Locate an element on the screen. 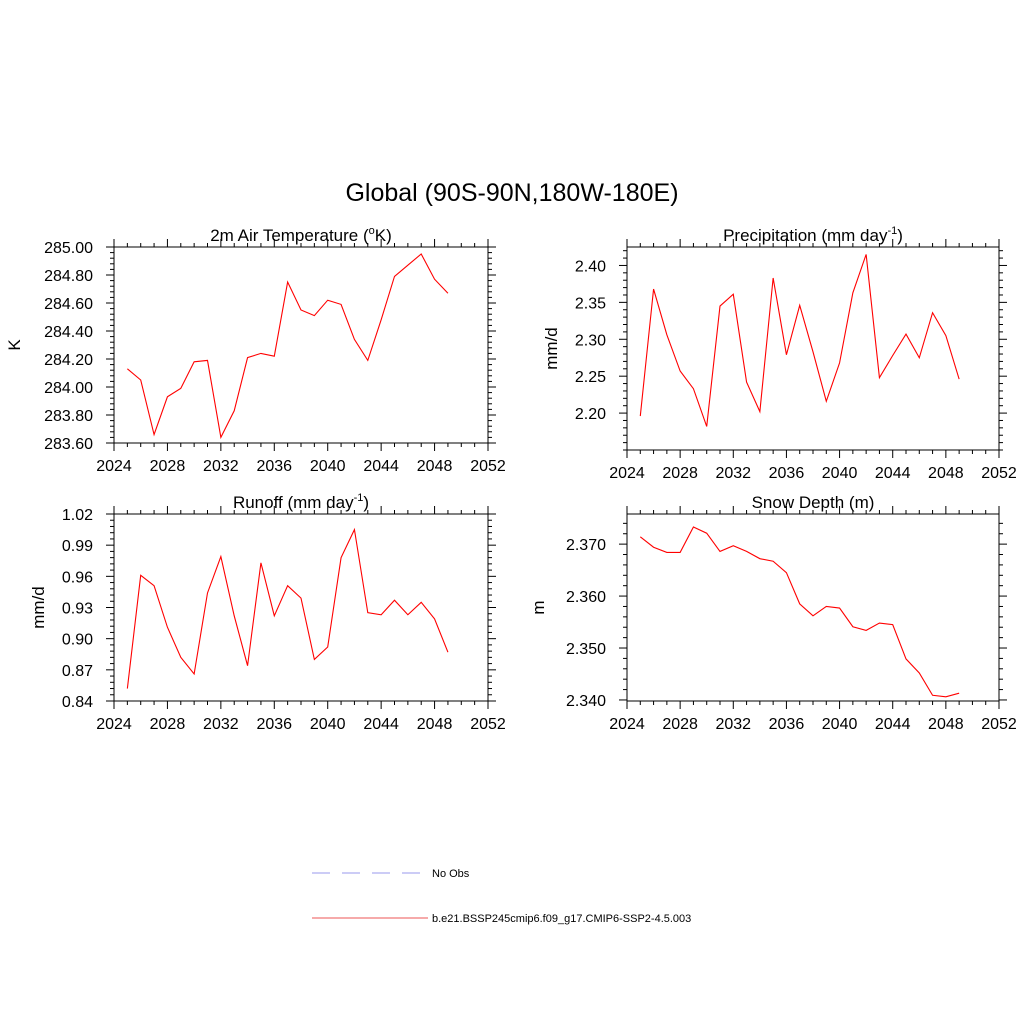 The width and height of the screenshot is (1024, 1024). y-tick-label: 2.40 is located at coordinates (590, 266).